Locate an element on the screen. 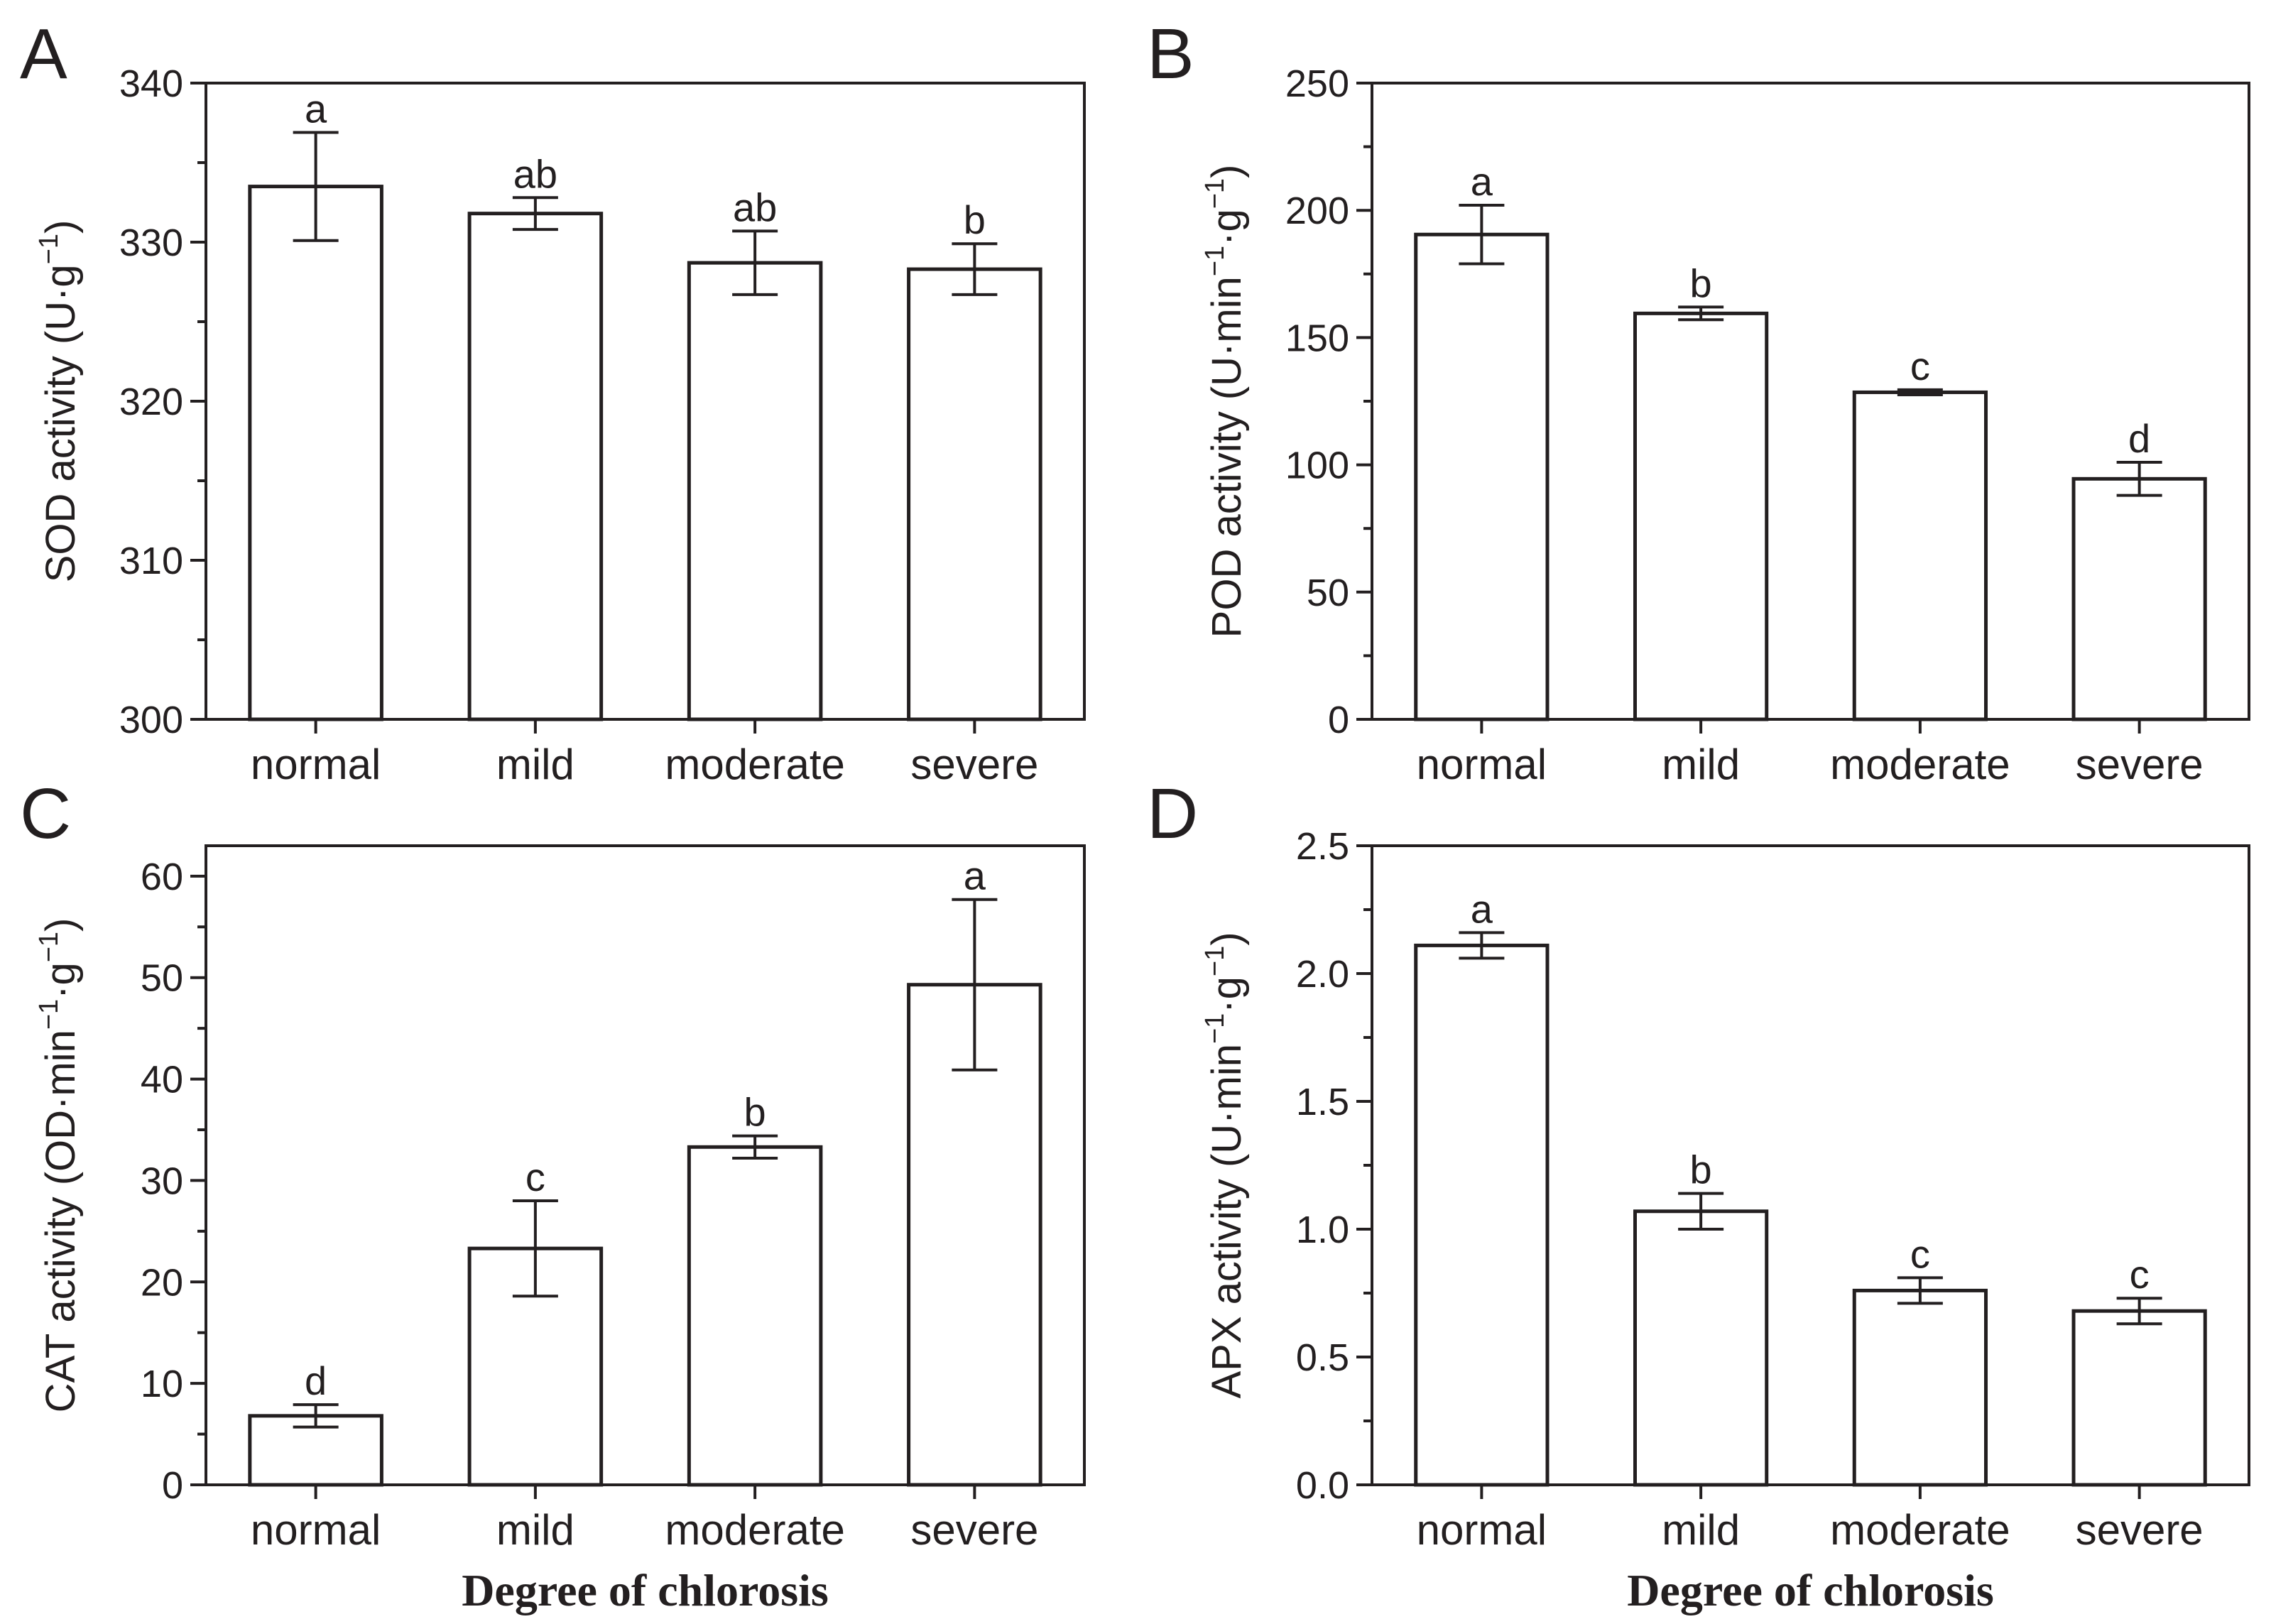 Image resolution: width=2271 pixels, height=1624 pixels. panel-label: D is located at coordinates (1172, 814).